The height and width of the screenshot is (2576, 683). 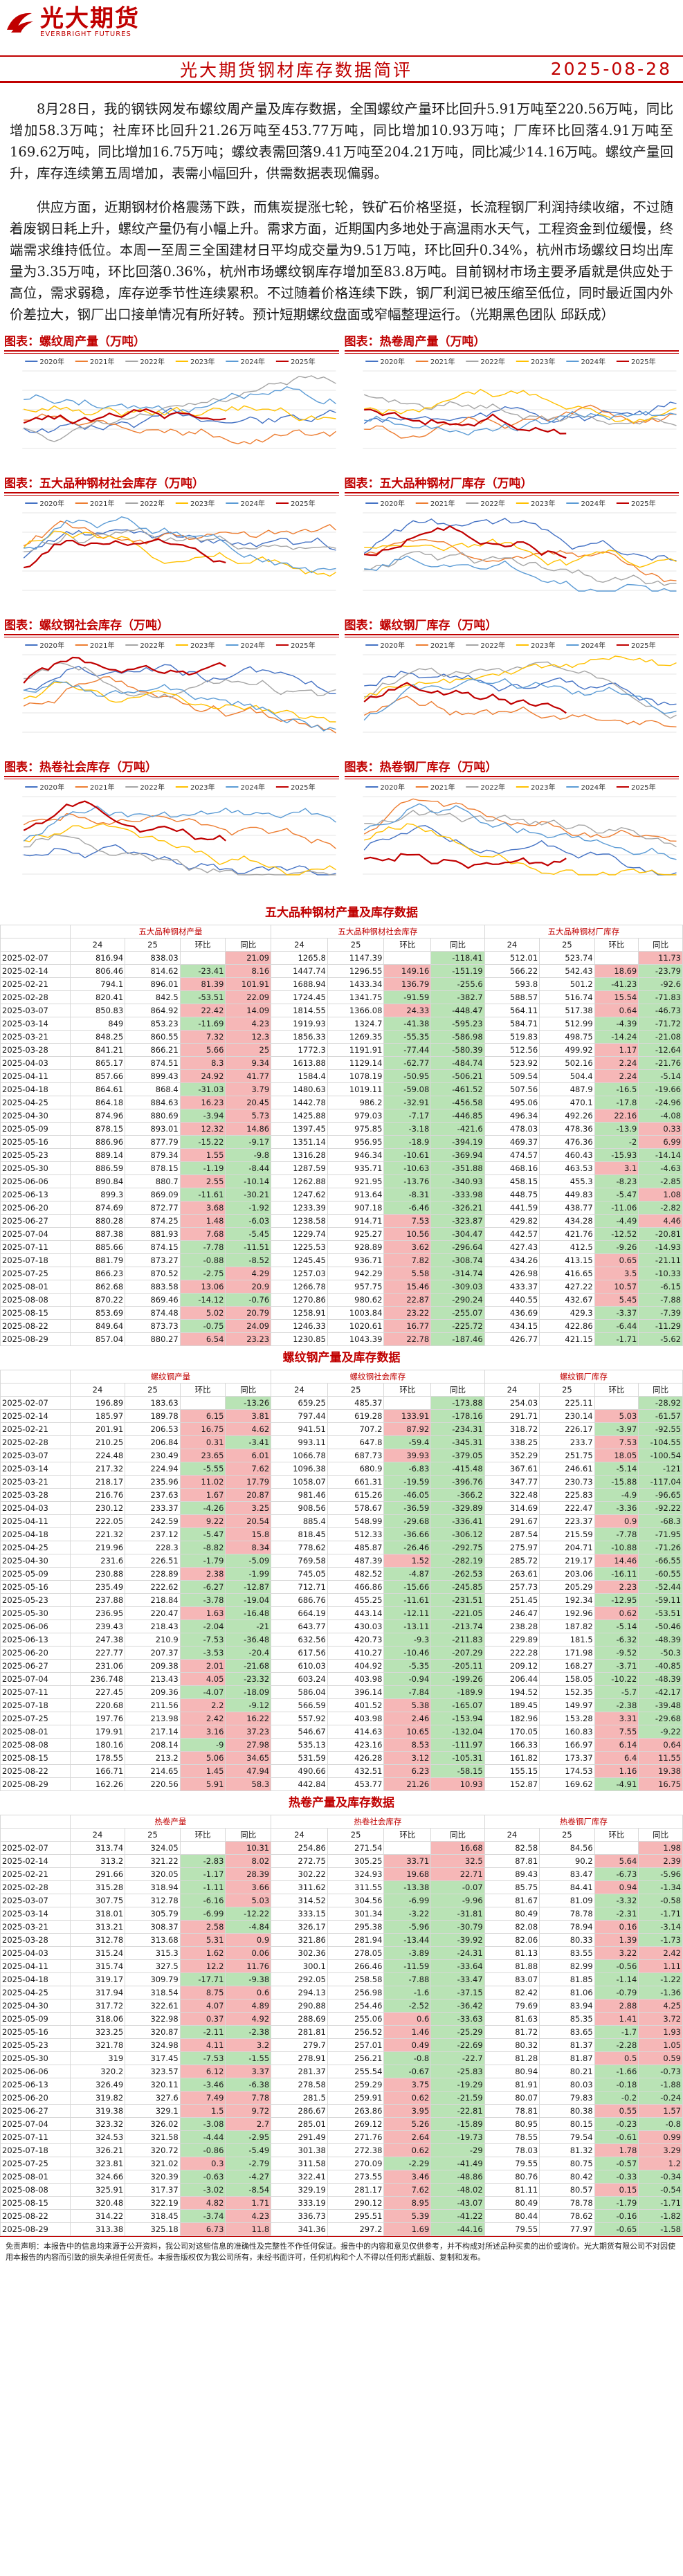 I want to click on value-cell: 981.46, so click(x=299, y=1495).